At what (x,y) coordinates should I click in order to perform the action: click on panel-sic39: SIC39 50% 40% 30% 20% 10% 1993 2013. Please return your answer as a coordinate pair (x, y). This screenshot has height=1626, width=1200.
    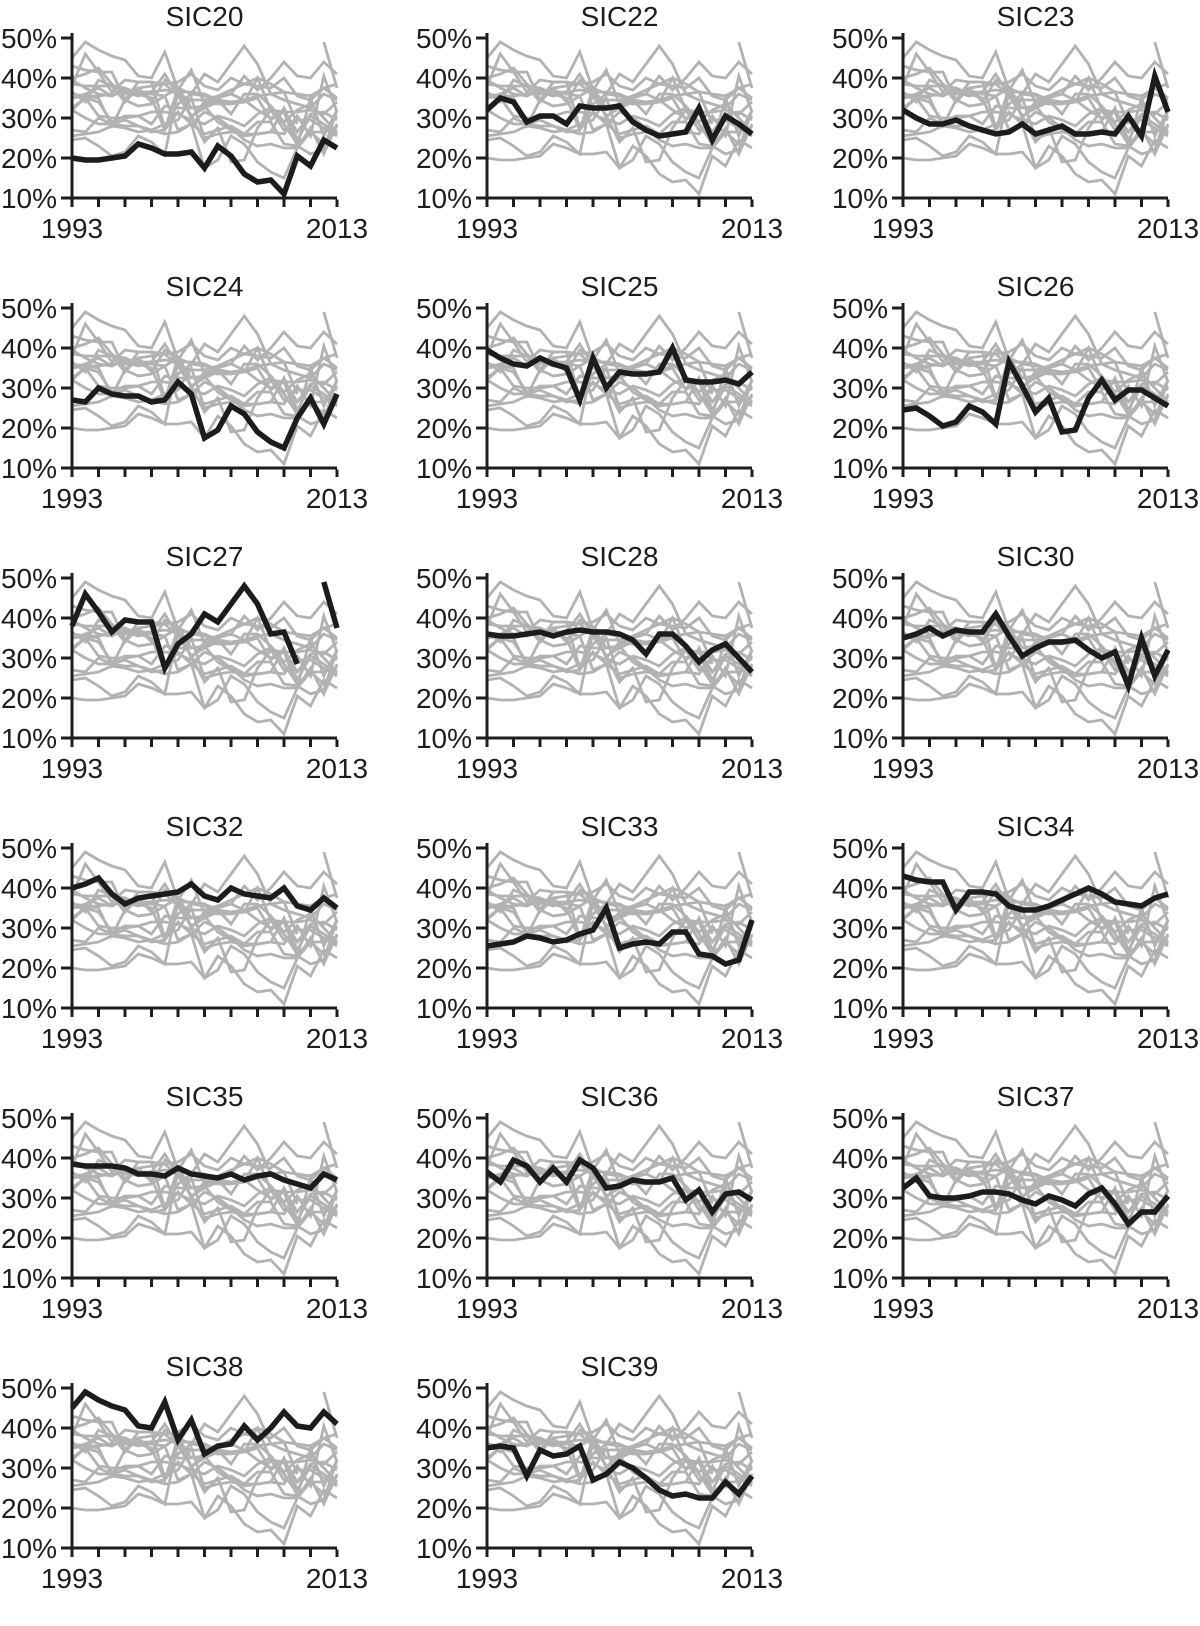
    Looking at the image, I should click on (615, 1488).